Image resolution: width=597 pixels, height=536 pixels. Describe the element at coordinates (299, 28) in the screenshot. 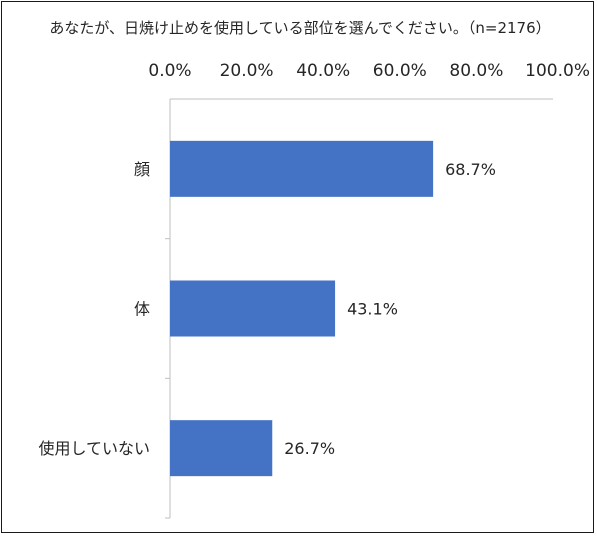

I see `chart-title: あなたが、日焼け止めを使用している部位を選んでください。（n=2176）` at that location.